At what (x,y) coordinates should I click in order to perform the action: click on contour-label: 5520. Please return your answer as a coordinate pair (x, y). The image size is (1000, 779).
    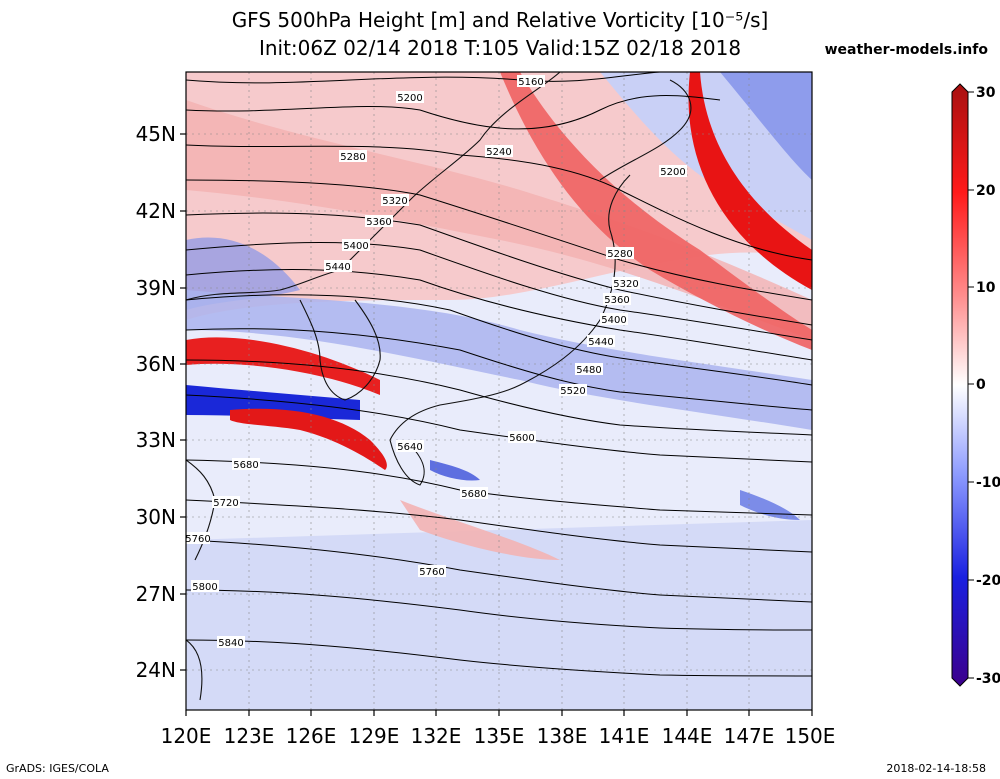
    Looking at the image, I should click on (573, 390).